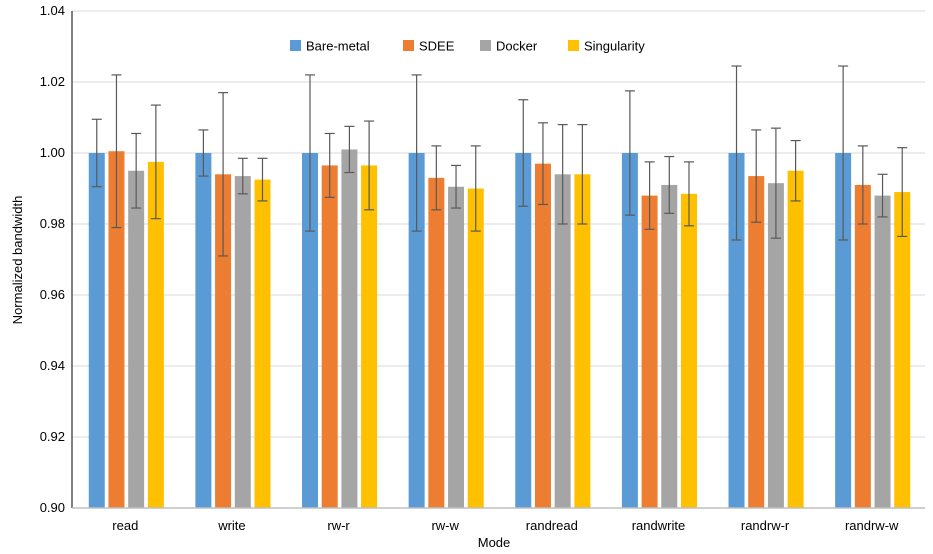 The width and height of the screenshot is (933, 554). Describe the element at coordinates (338, 46) in the screenshot. I see `legend-label: Bare-metal` at that location.